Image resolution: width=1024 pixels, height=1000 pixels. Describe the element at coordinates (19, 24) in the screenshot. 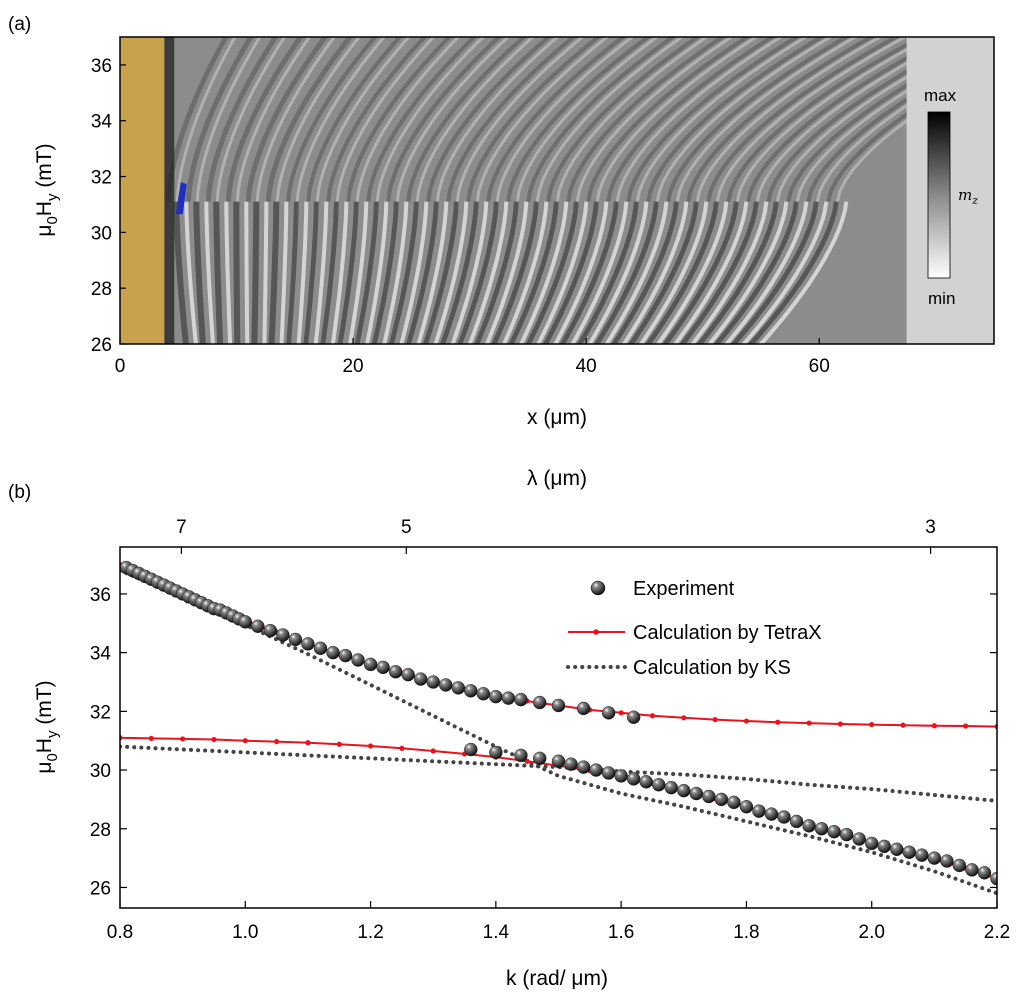

I see `panel-a-label: (a)` at that location.